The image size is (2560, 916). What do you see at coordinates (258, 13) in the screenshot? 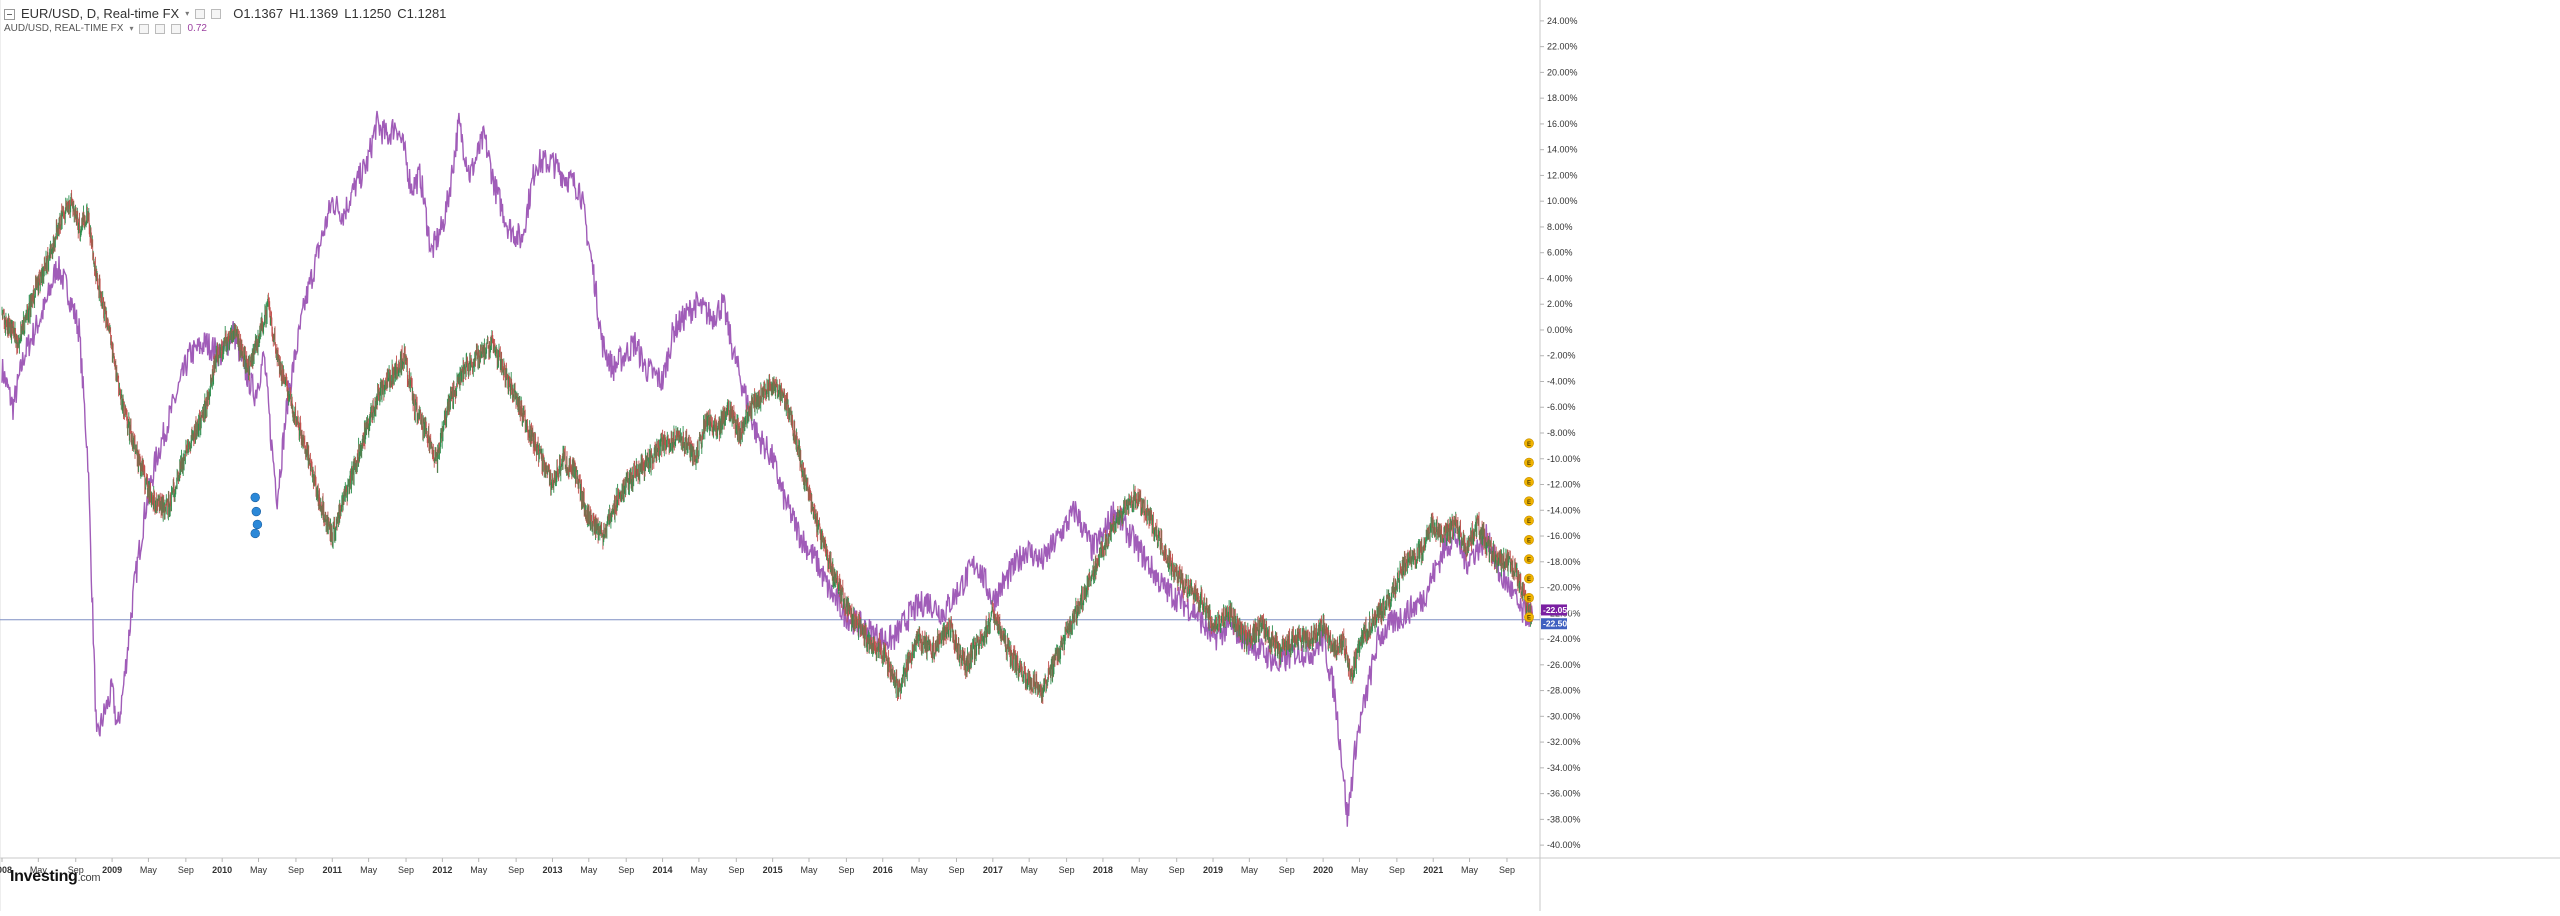
I see `open-value: O1.1367` at bounding box center [258, 13].